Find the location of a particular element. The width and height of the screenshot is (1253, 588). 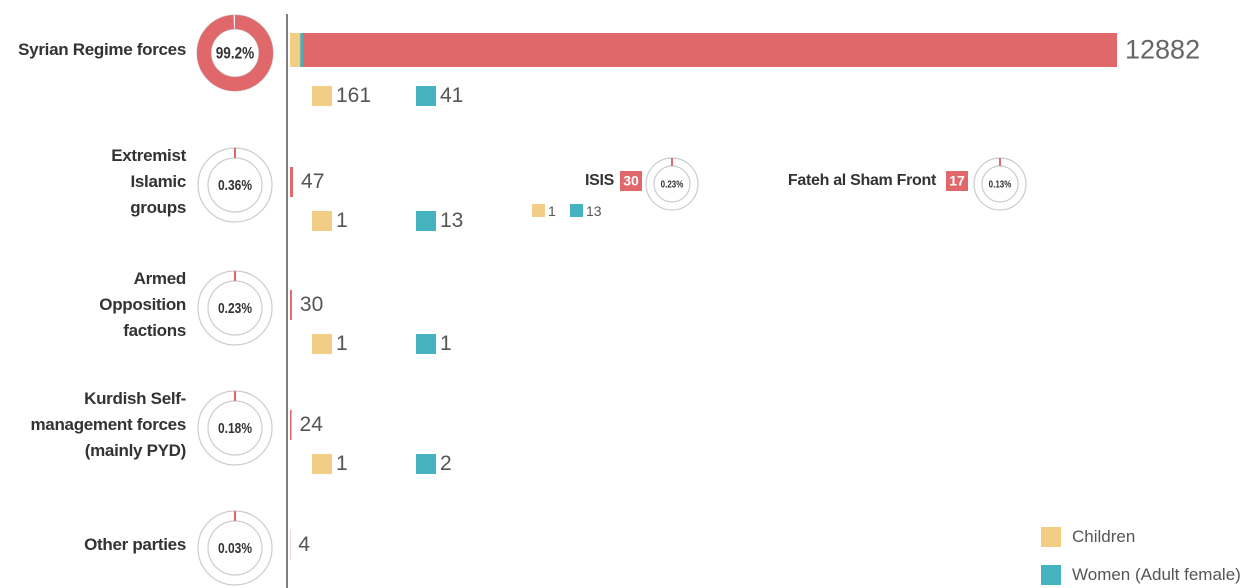

value-label: 30 is located at coordinates (311, 304).